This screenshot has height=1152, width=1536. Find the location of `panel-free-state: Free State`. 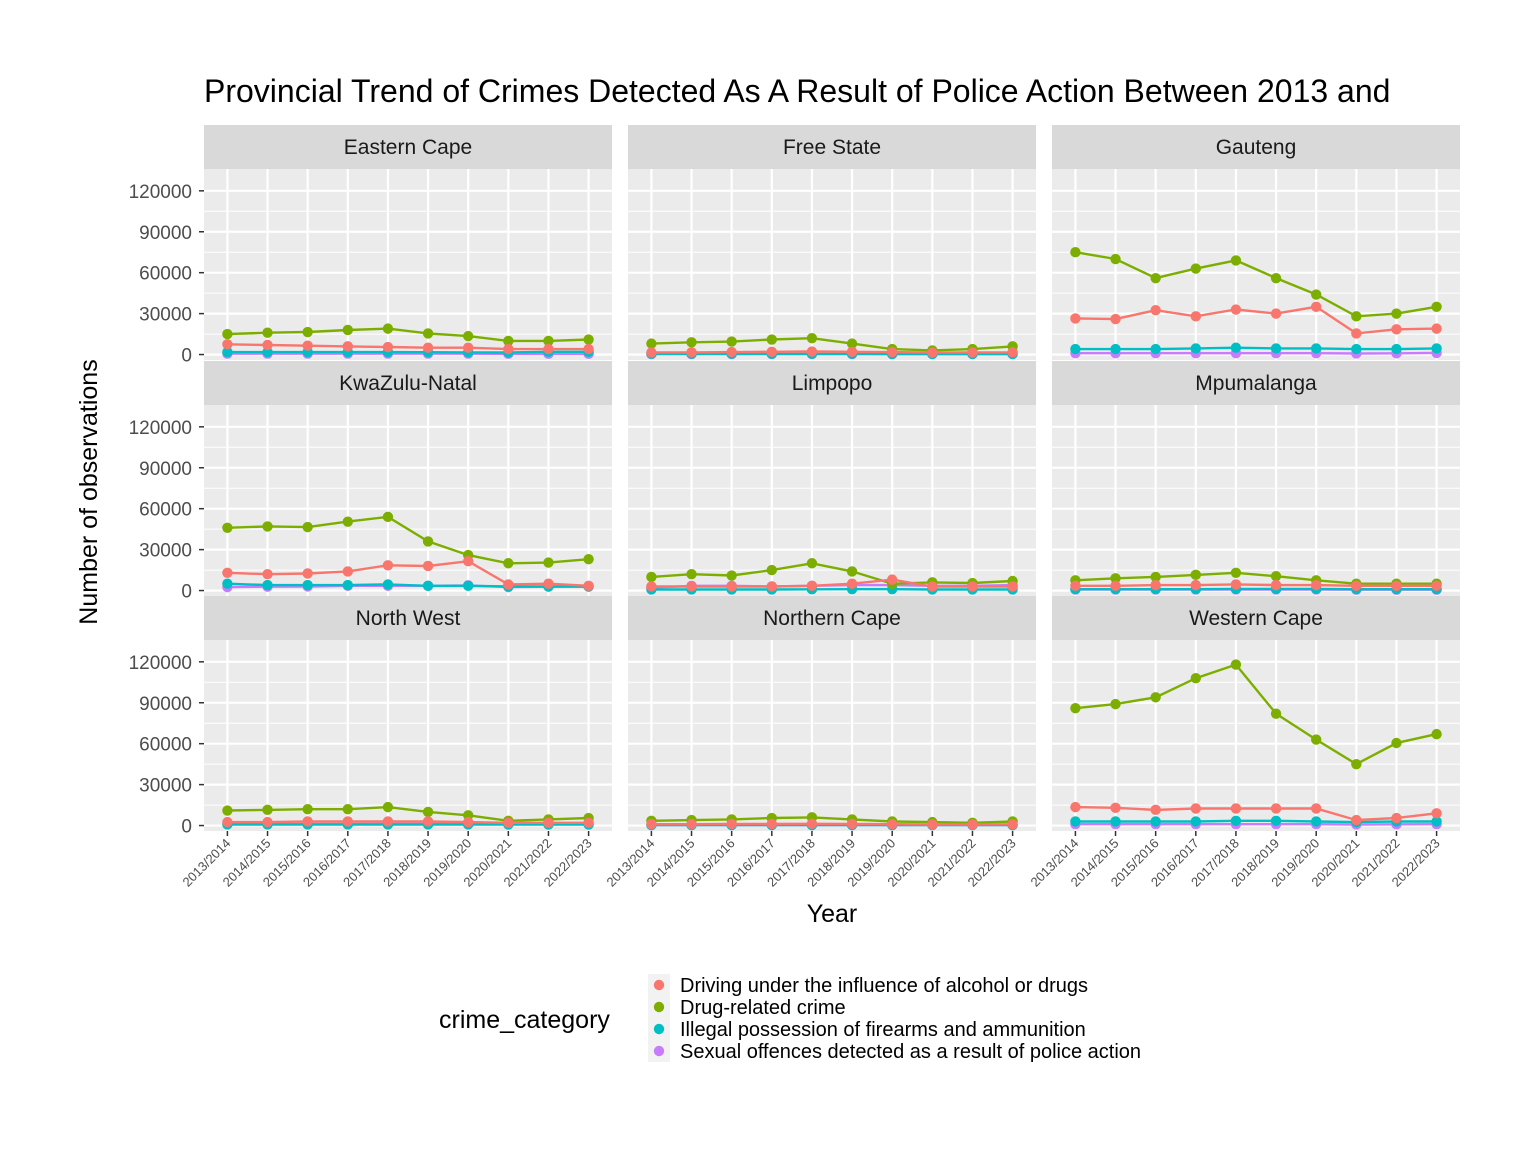

panel-free-state: Free State is located at coordinates (832, 242).